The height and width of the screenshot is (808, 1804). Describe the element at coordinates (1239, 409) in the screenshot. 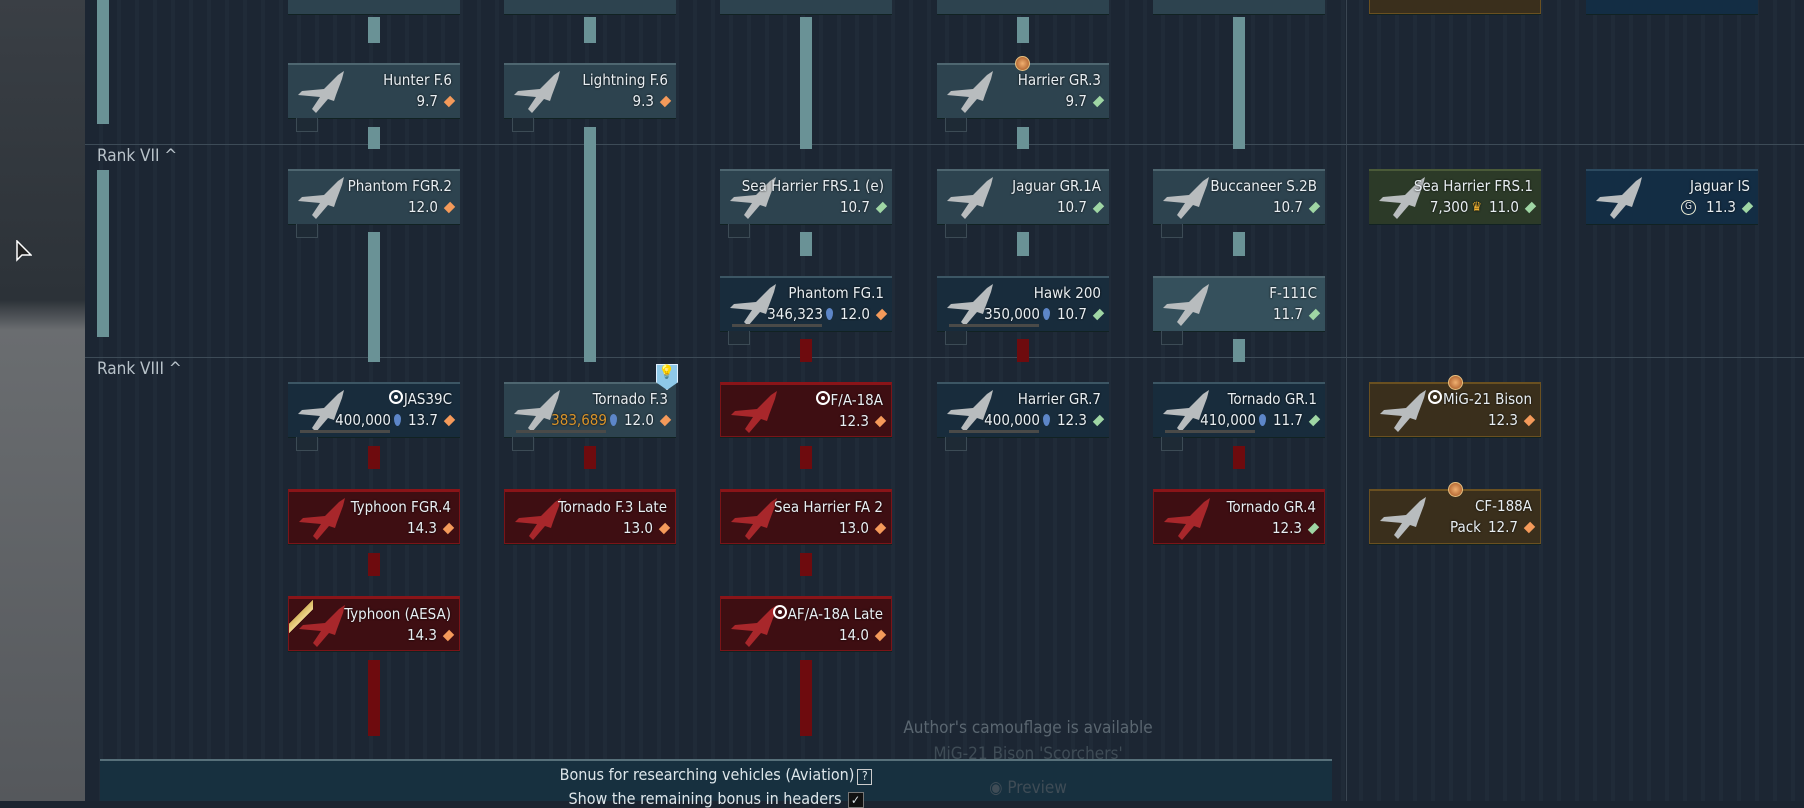

I see `vehicle-card: Tornado GR.1 410,000 11.7` at that location.